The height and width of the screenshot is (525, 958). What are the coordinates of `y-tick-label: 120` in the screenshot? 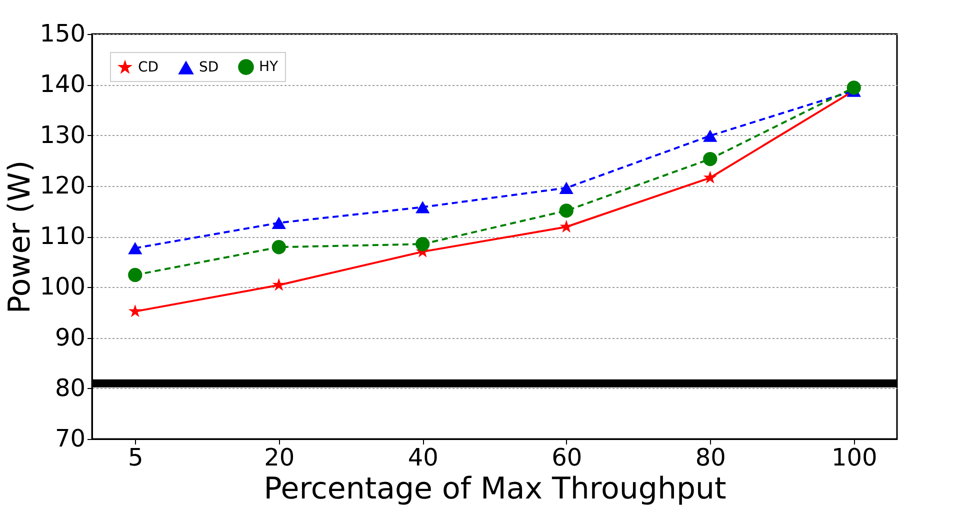 It's located at (63, 185).